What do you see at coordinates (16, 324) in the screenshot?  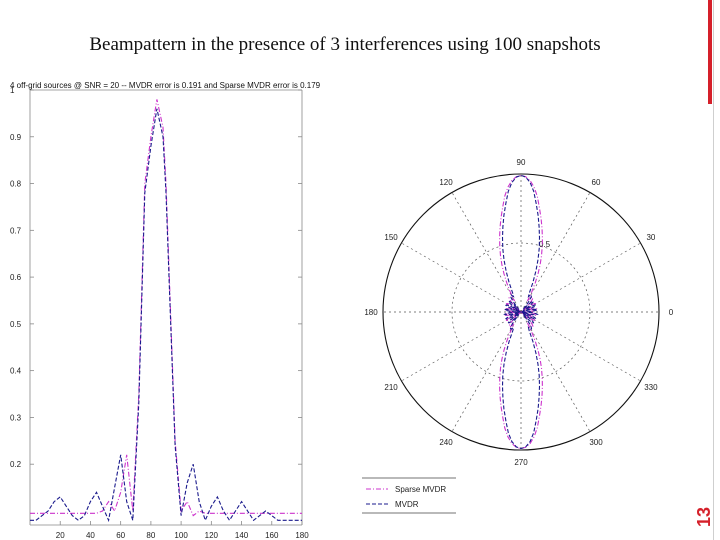 I see `y-tick-label: 0.5` at bounding box center [16, 324].